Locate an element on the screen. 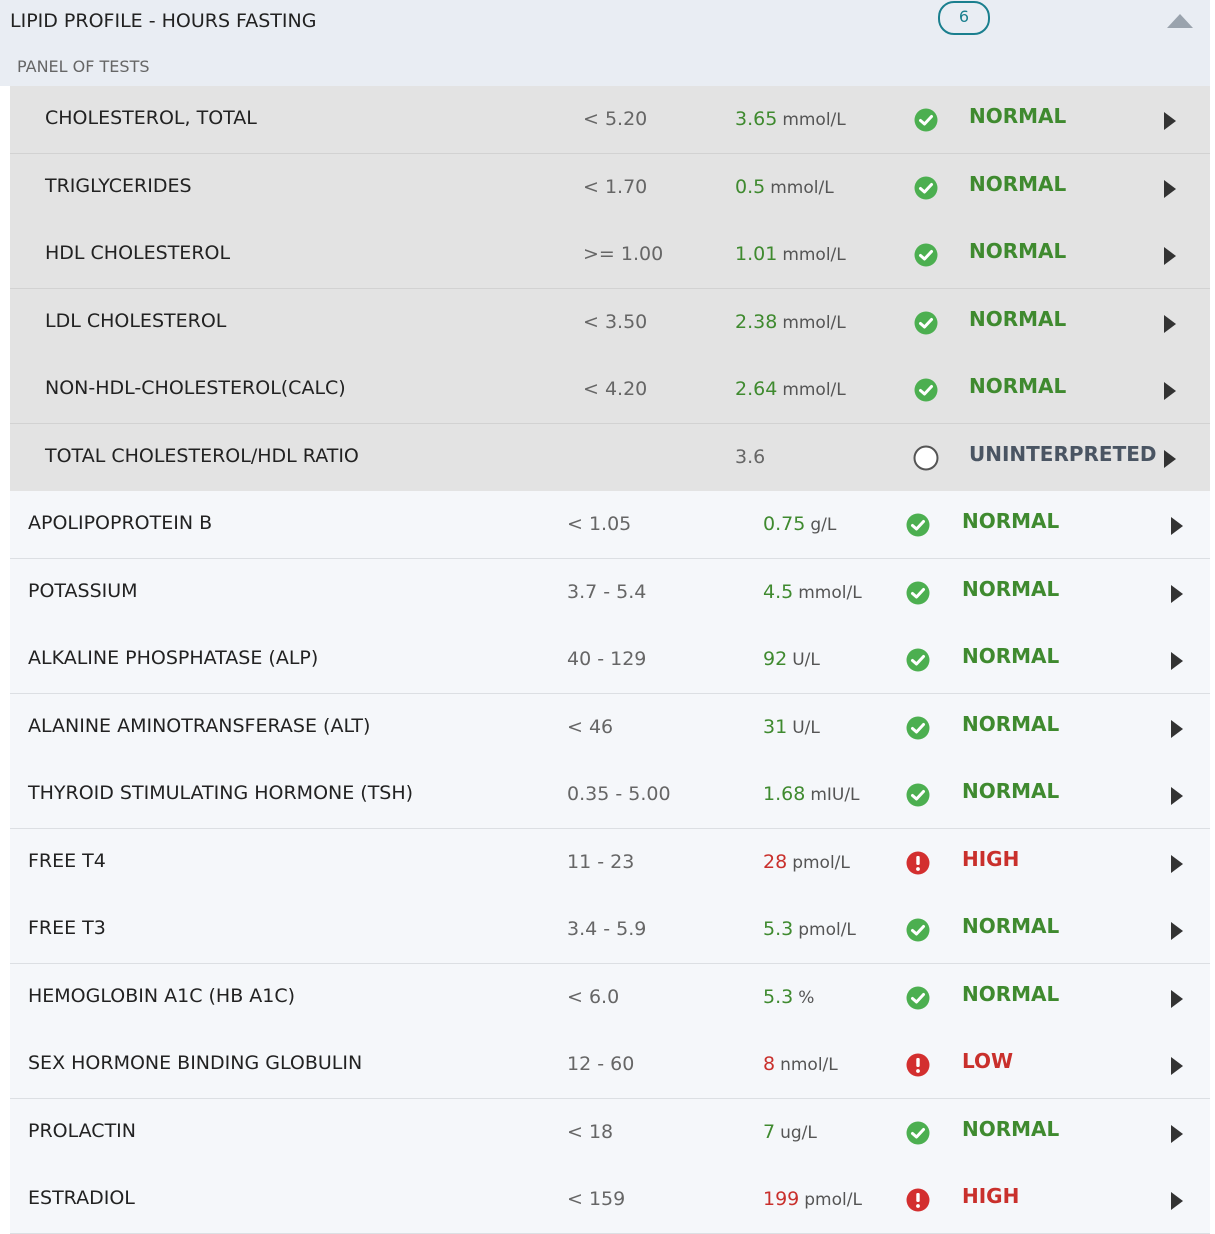  reference-range: < 3.50 is located at coordinates (615, 321).